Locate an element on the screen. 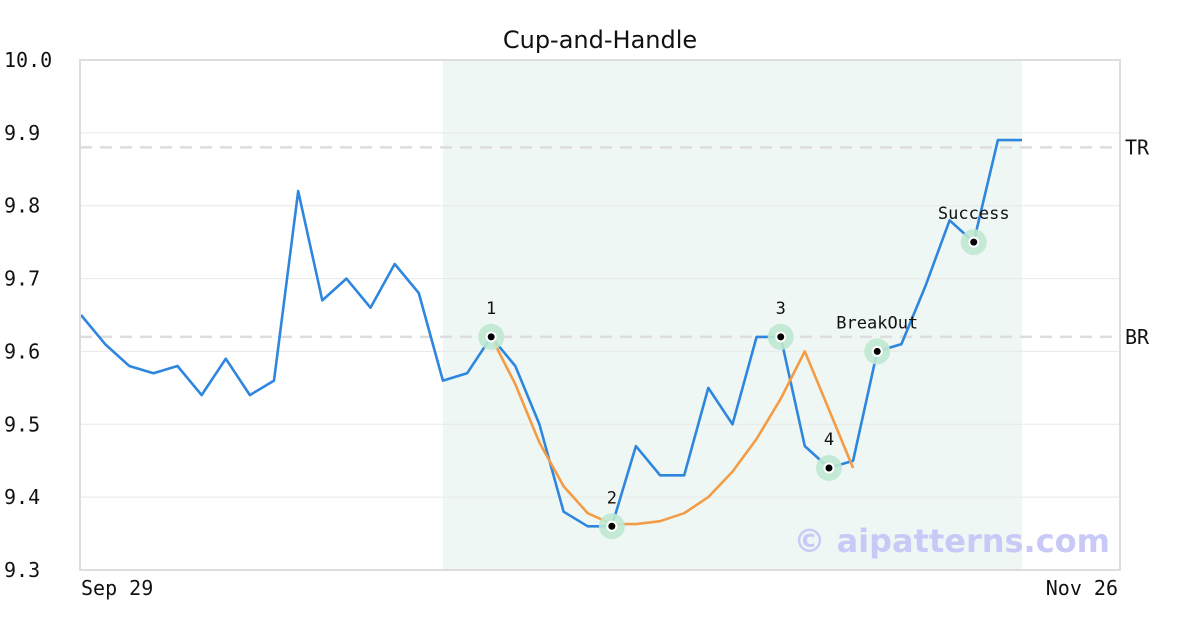 The height and width of the screenshot is (630, 1200). y-tick-label: 9.4 is located at coordinates (22, 497).